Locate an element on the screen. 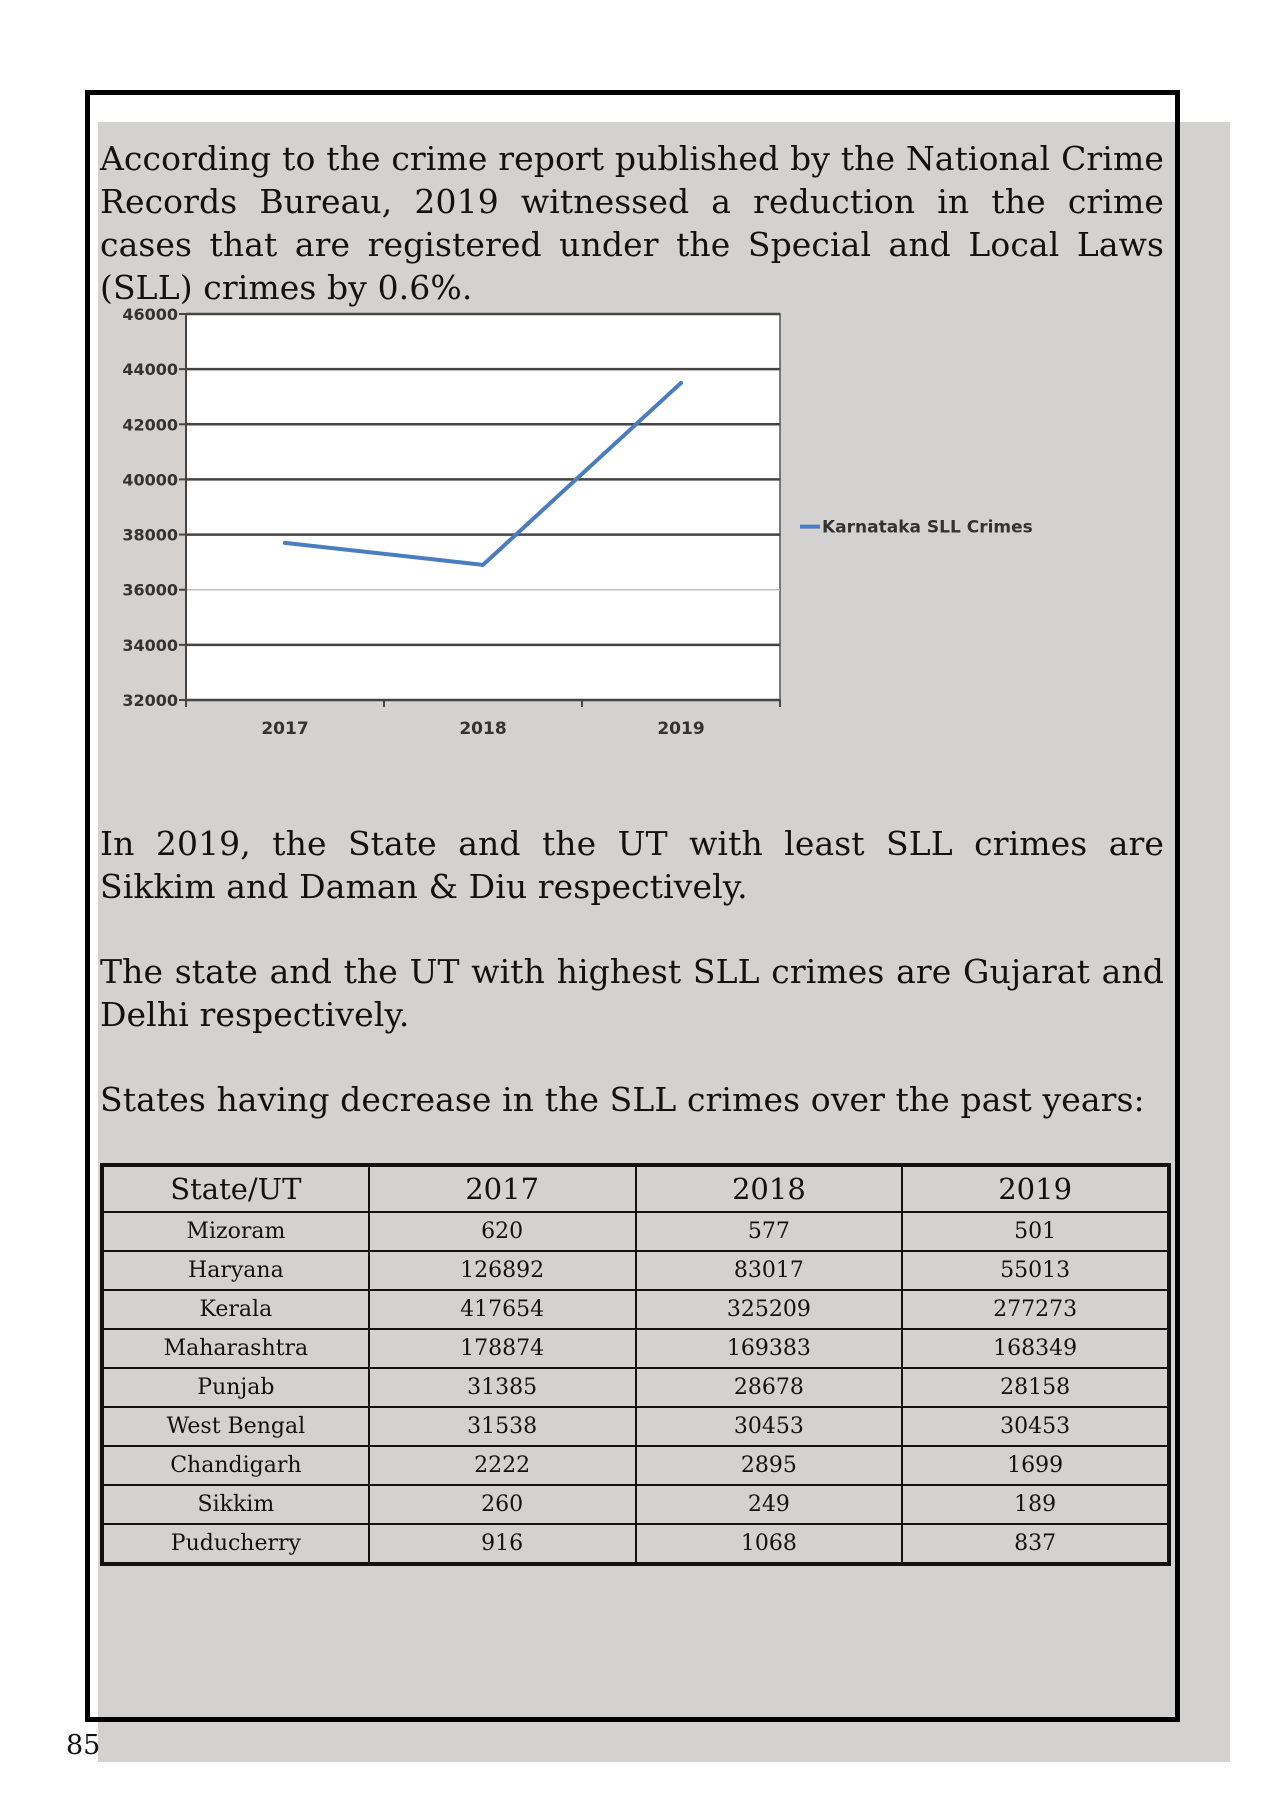  y-tick-label: 46000 is located at coordinates (150, 314).